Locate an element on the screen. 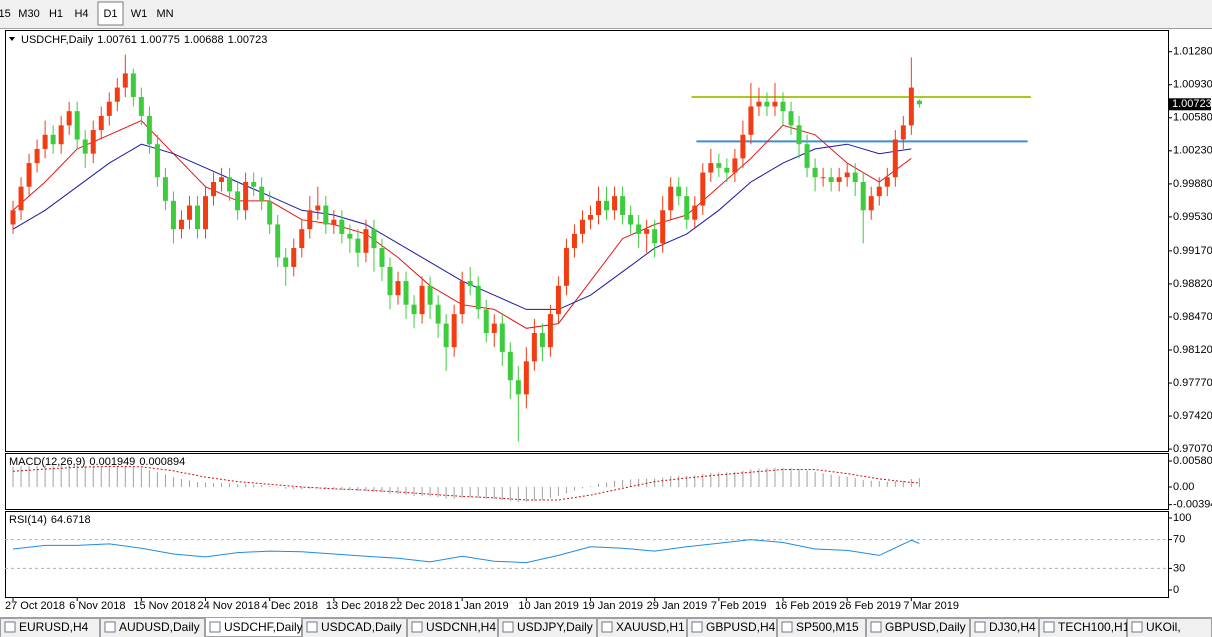  chart-tab: USDCAD,Daily is located at coordinates (354, 627).